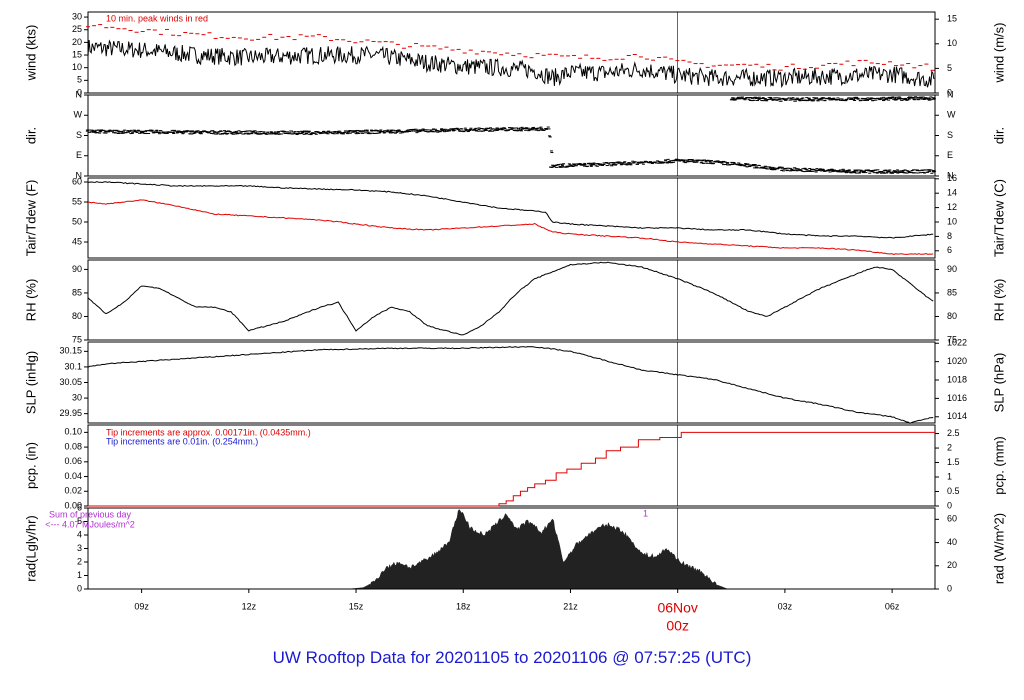 This screenshot has width=1024, height=700. Describe the element at coordinates (182, 441) in the screenshot. I see `pcp-tip-note-blue: Tip increments are 0.01in. (0.254mm.)` at that location.